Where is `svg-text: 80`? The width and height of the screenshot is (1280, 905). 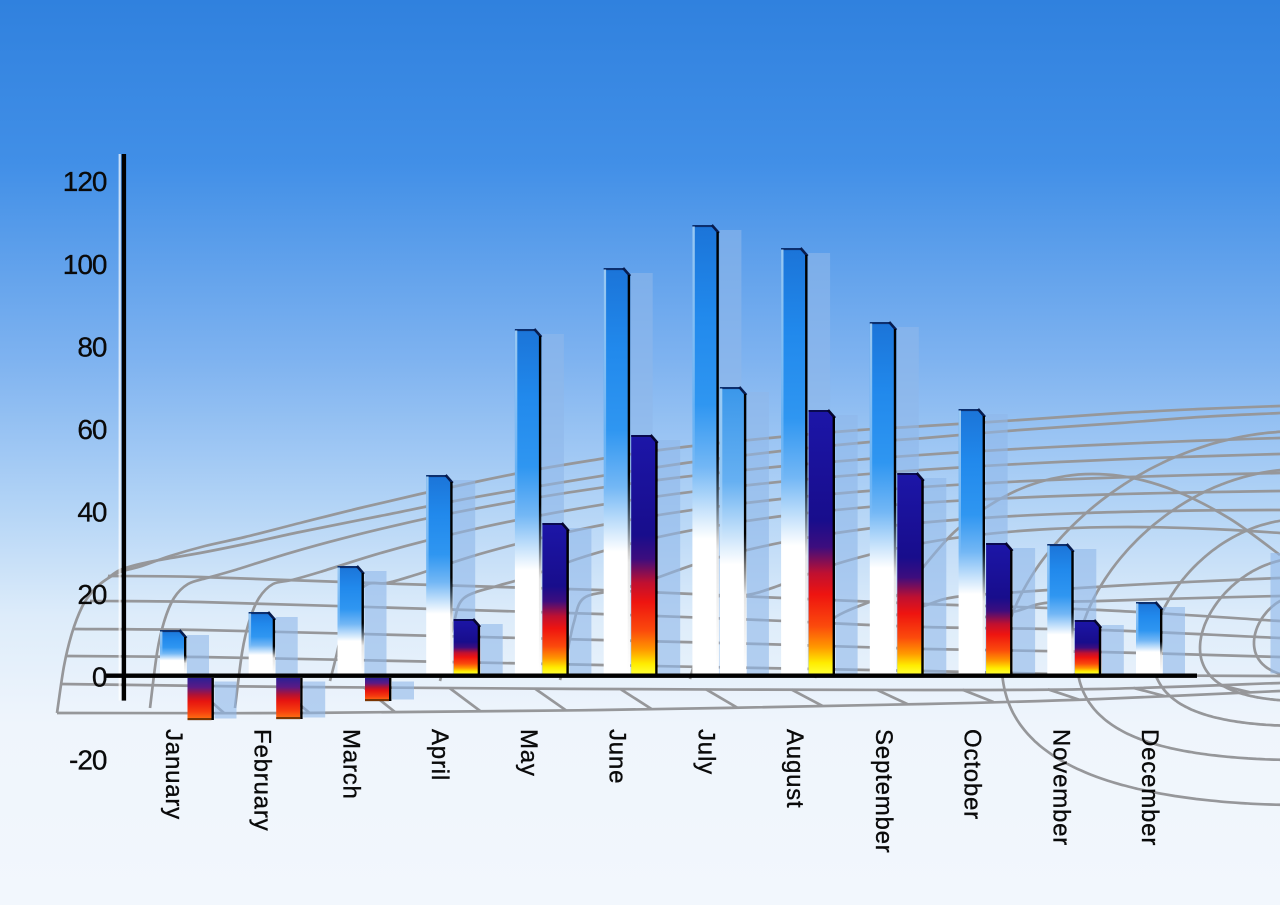
svg-text: 80 is located at coordinates (92, 346).